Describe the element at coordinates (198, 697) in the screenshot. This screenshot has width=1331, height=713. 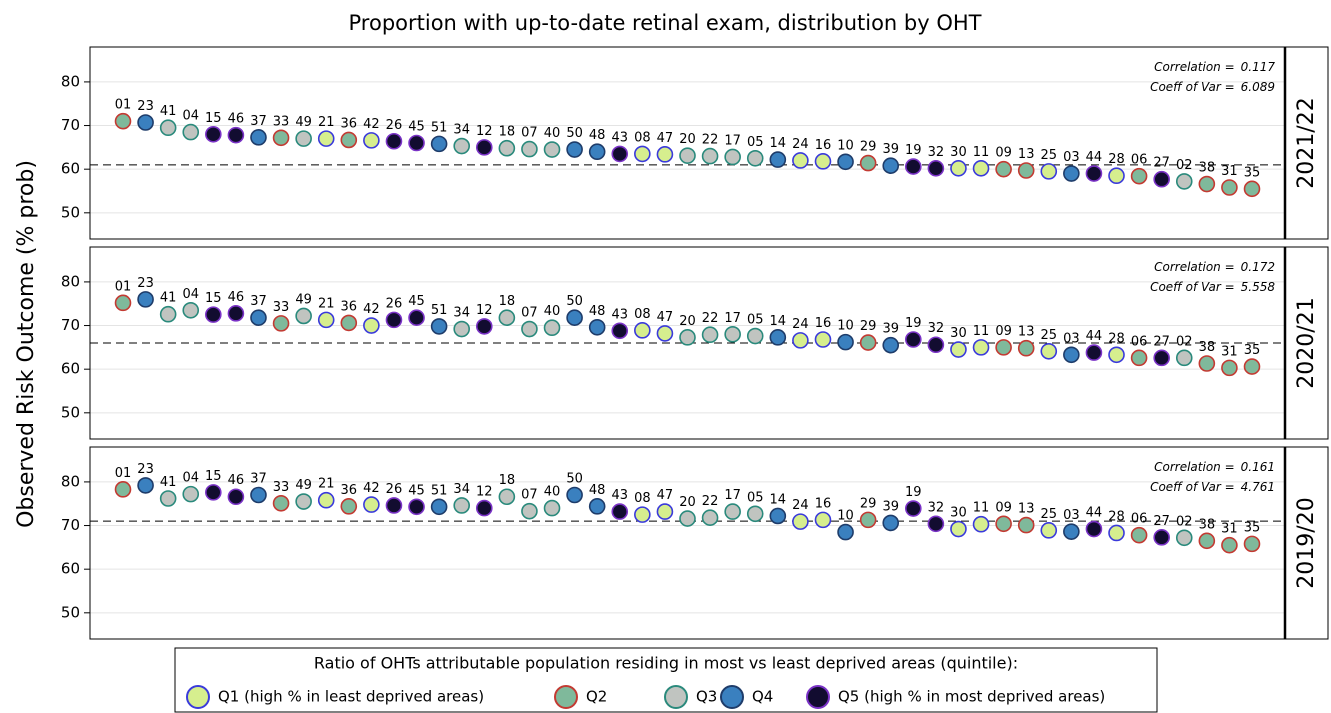
I see `legend-marker` at that location.